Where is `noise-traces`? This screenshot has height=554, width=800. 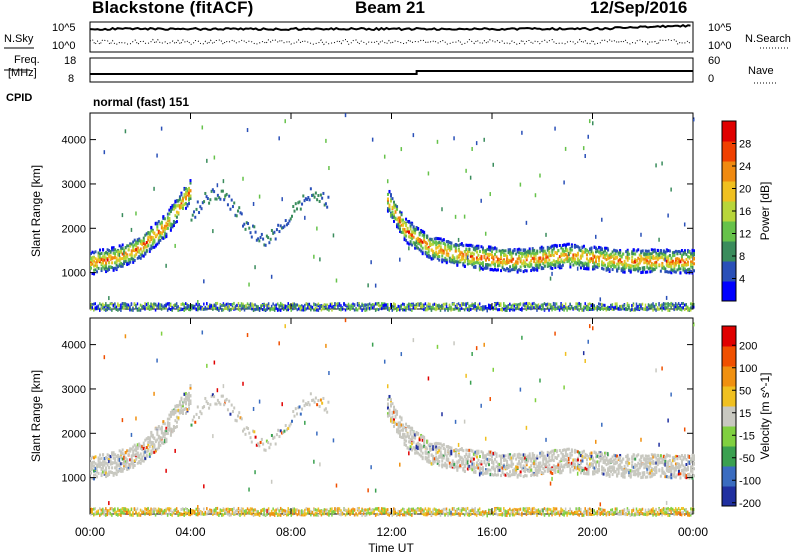 noise-traces is located at coordinates (390, 34).